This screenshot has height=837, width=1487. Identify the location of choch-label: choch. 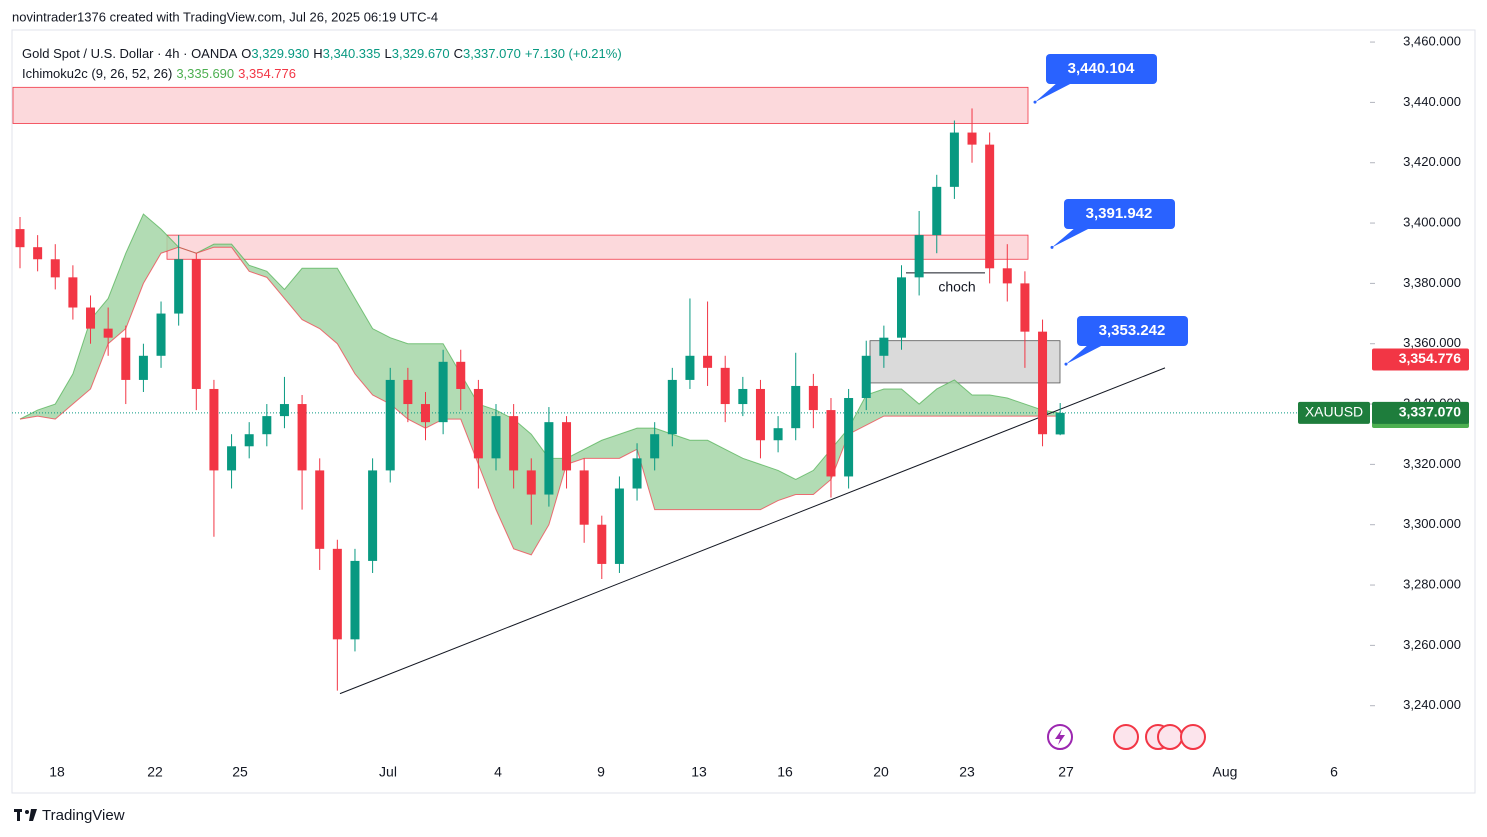
(956, 287).